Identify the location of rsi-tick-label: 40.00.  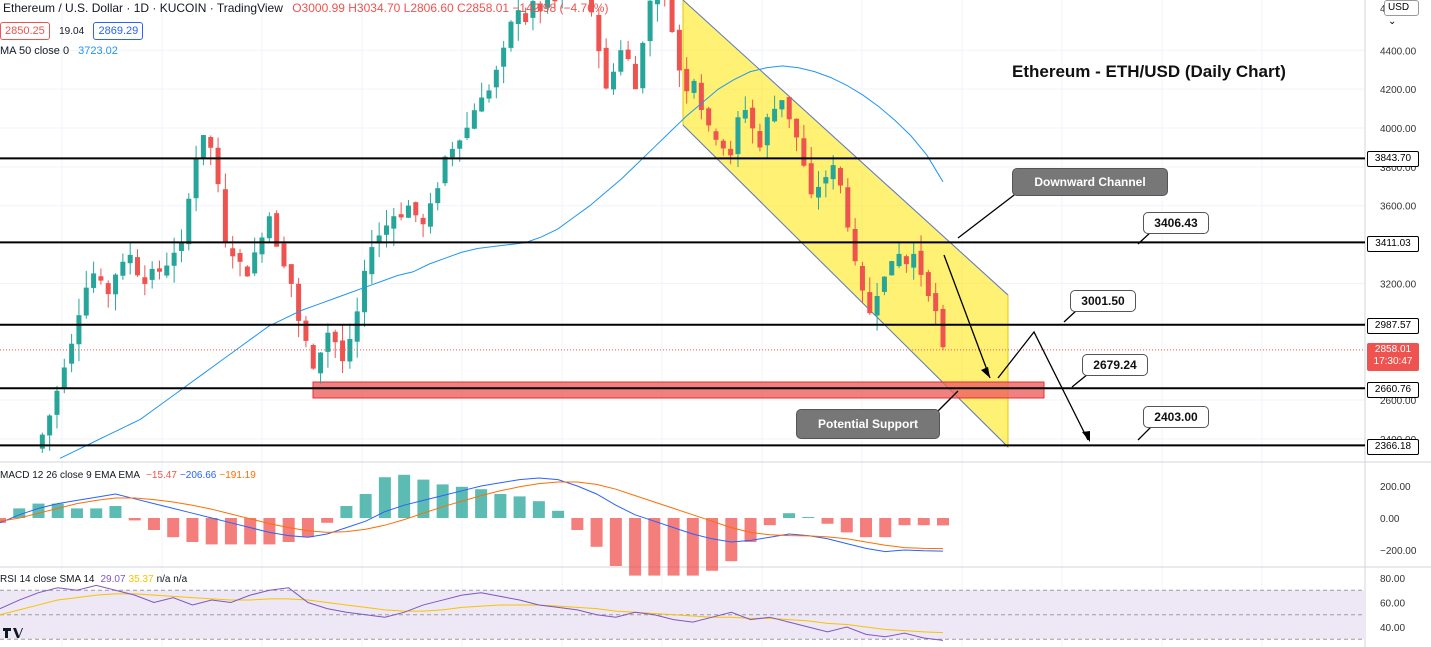
(1392, 628).